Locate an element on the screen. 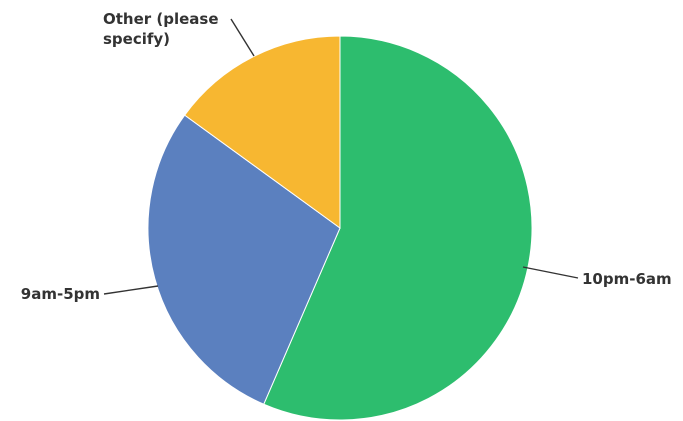  leader-line-9am-5pm is located at coordinates (131, 290).